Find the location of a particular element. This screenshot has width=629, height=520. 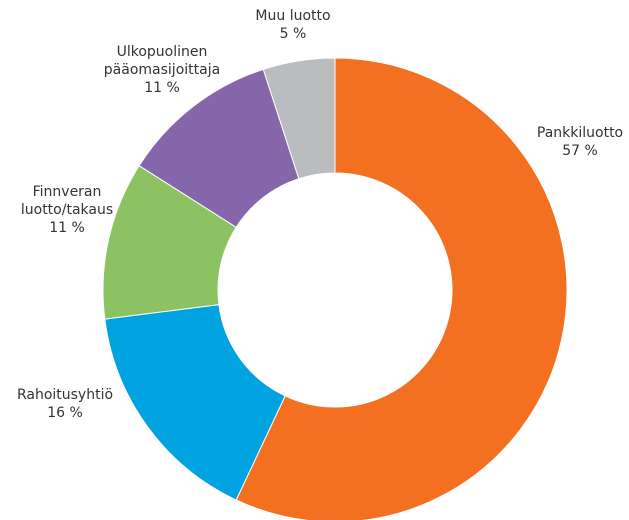

slice-label: Pankkiluotto is located at coordinates (580, 133).